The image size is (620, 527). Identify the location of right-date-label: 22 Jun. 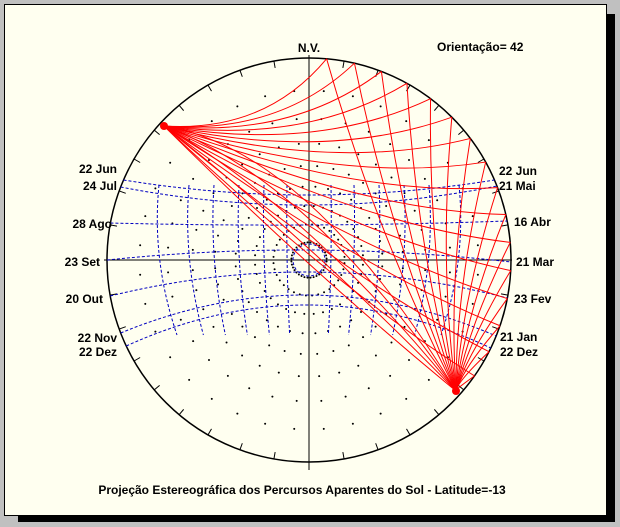
(518, 171).